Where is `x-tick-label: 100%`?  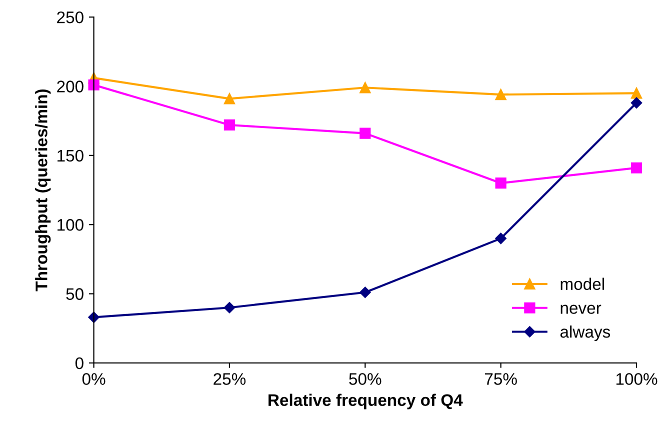 x-tick-label: 100% is located at coordinates (637, 379).